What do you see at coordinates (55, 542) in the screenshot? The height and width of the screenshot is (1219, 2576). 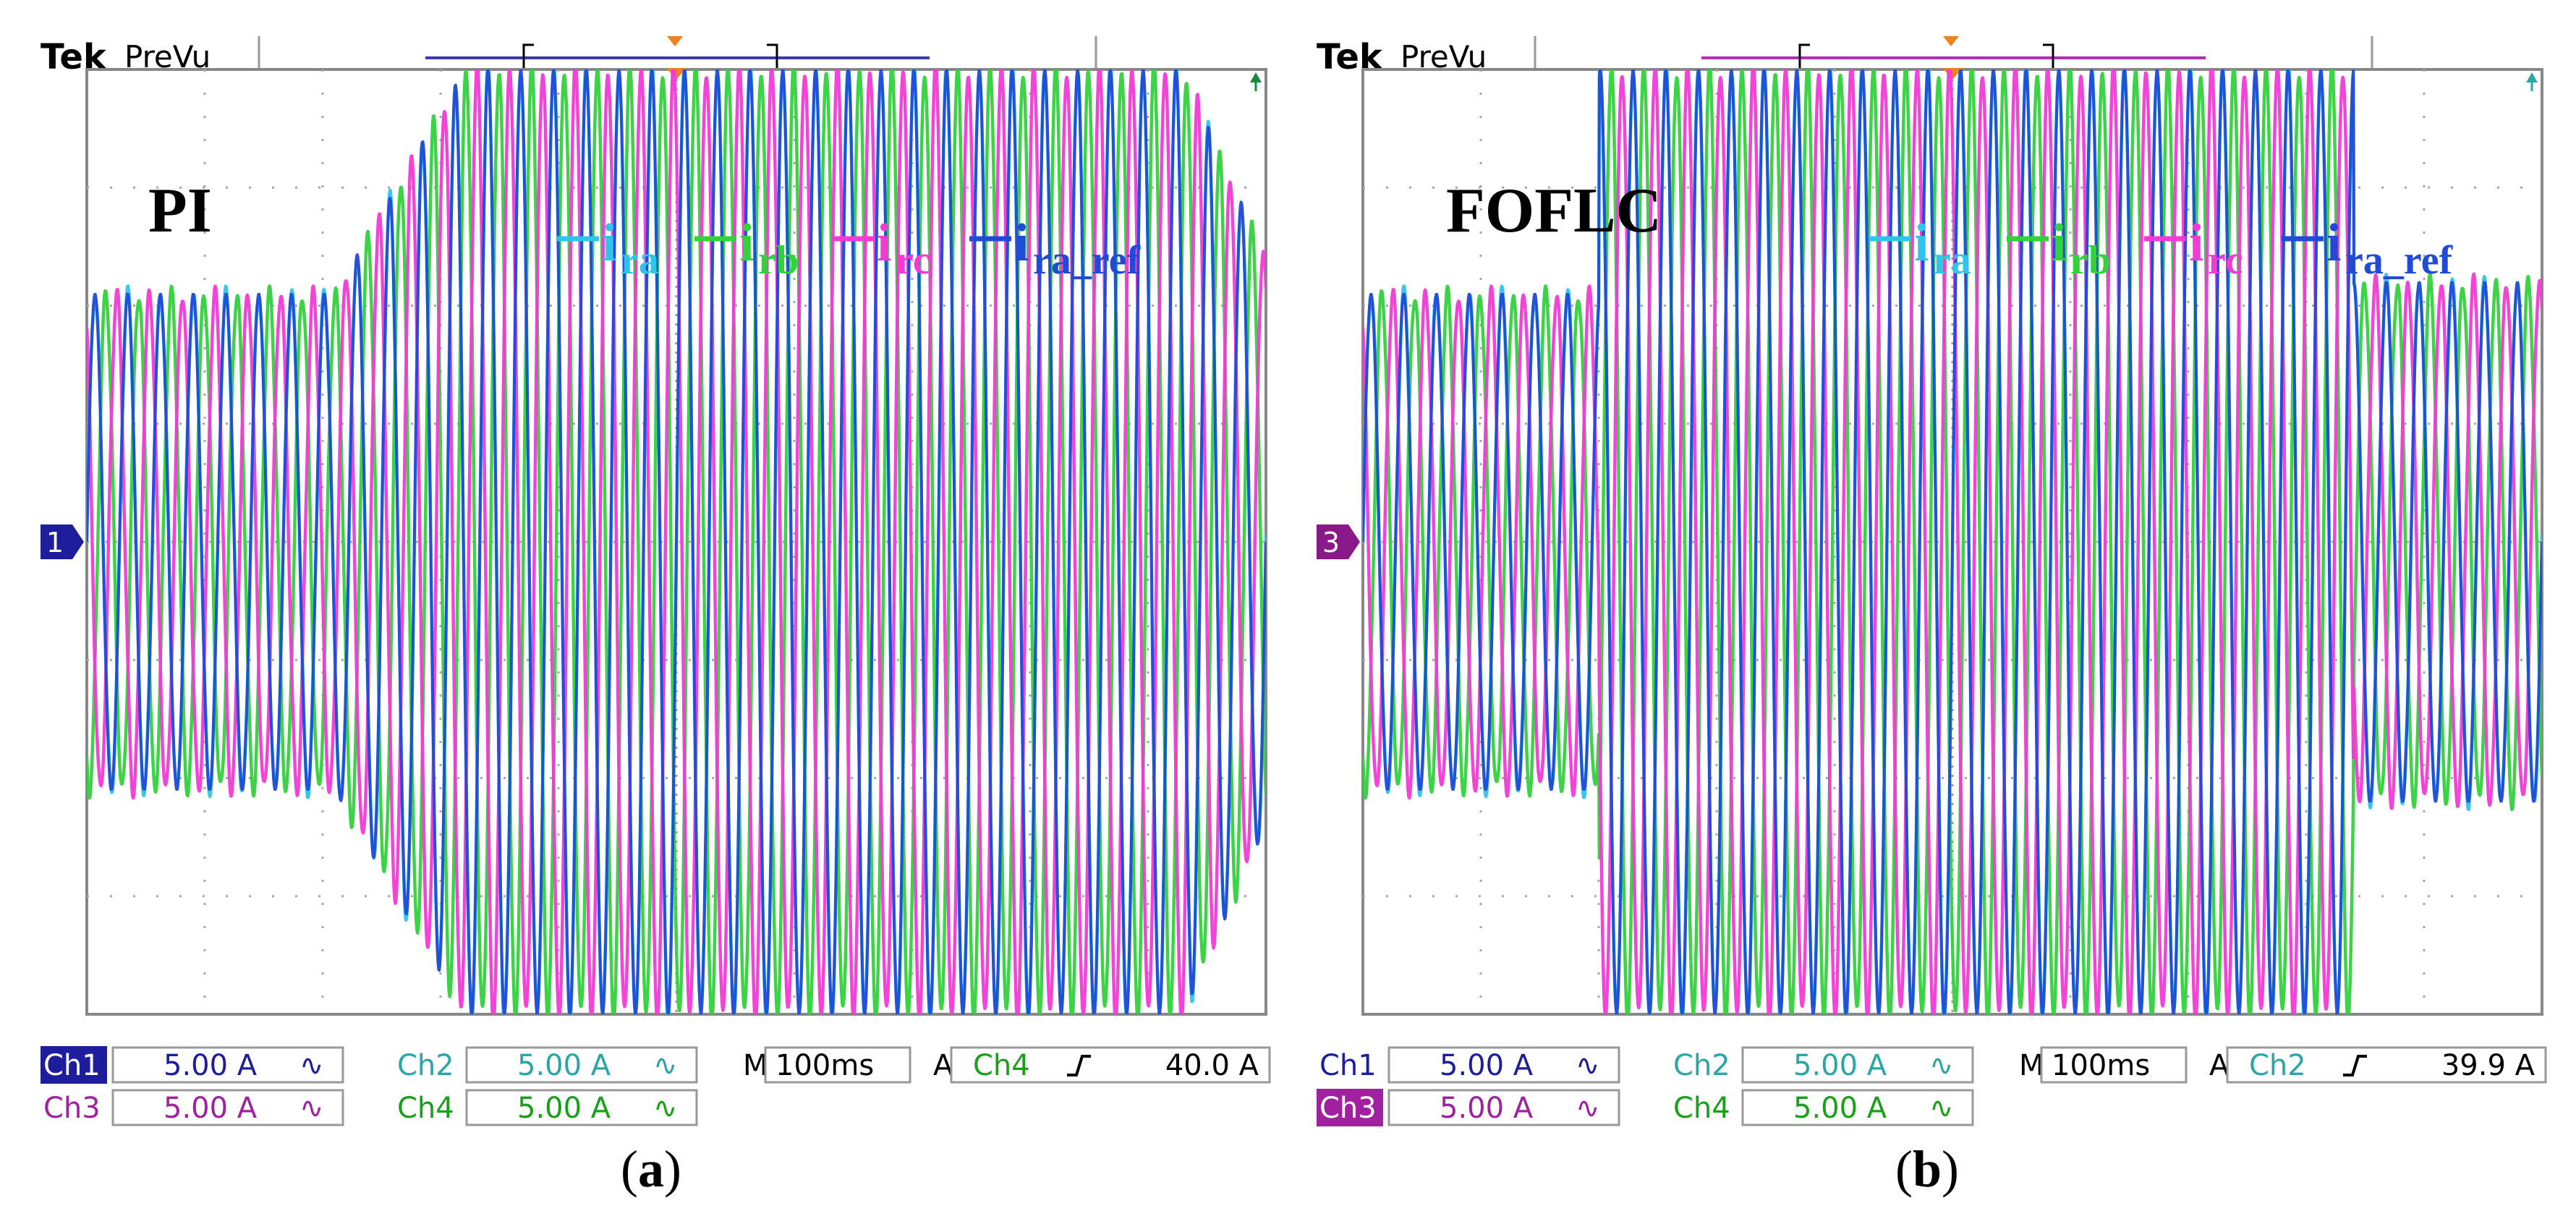 I see `ground-level-marker-label: 1` at bounding box center [55, 542].